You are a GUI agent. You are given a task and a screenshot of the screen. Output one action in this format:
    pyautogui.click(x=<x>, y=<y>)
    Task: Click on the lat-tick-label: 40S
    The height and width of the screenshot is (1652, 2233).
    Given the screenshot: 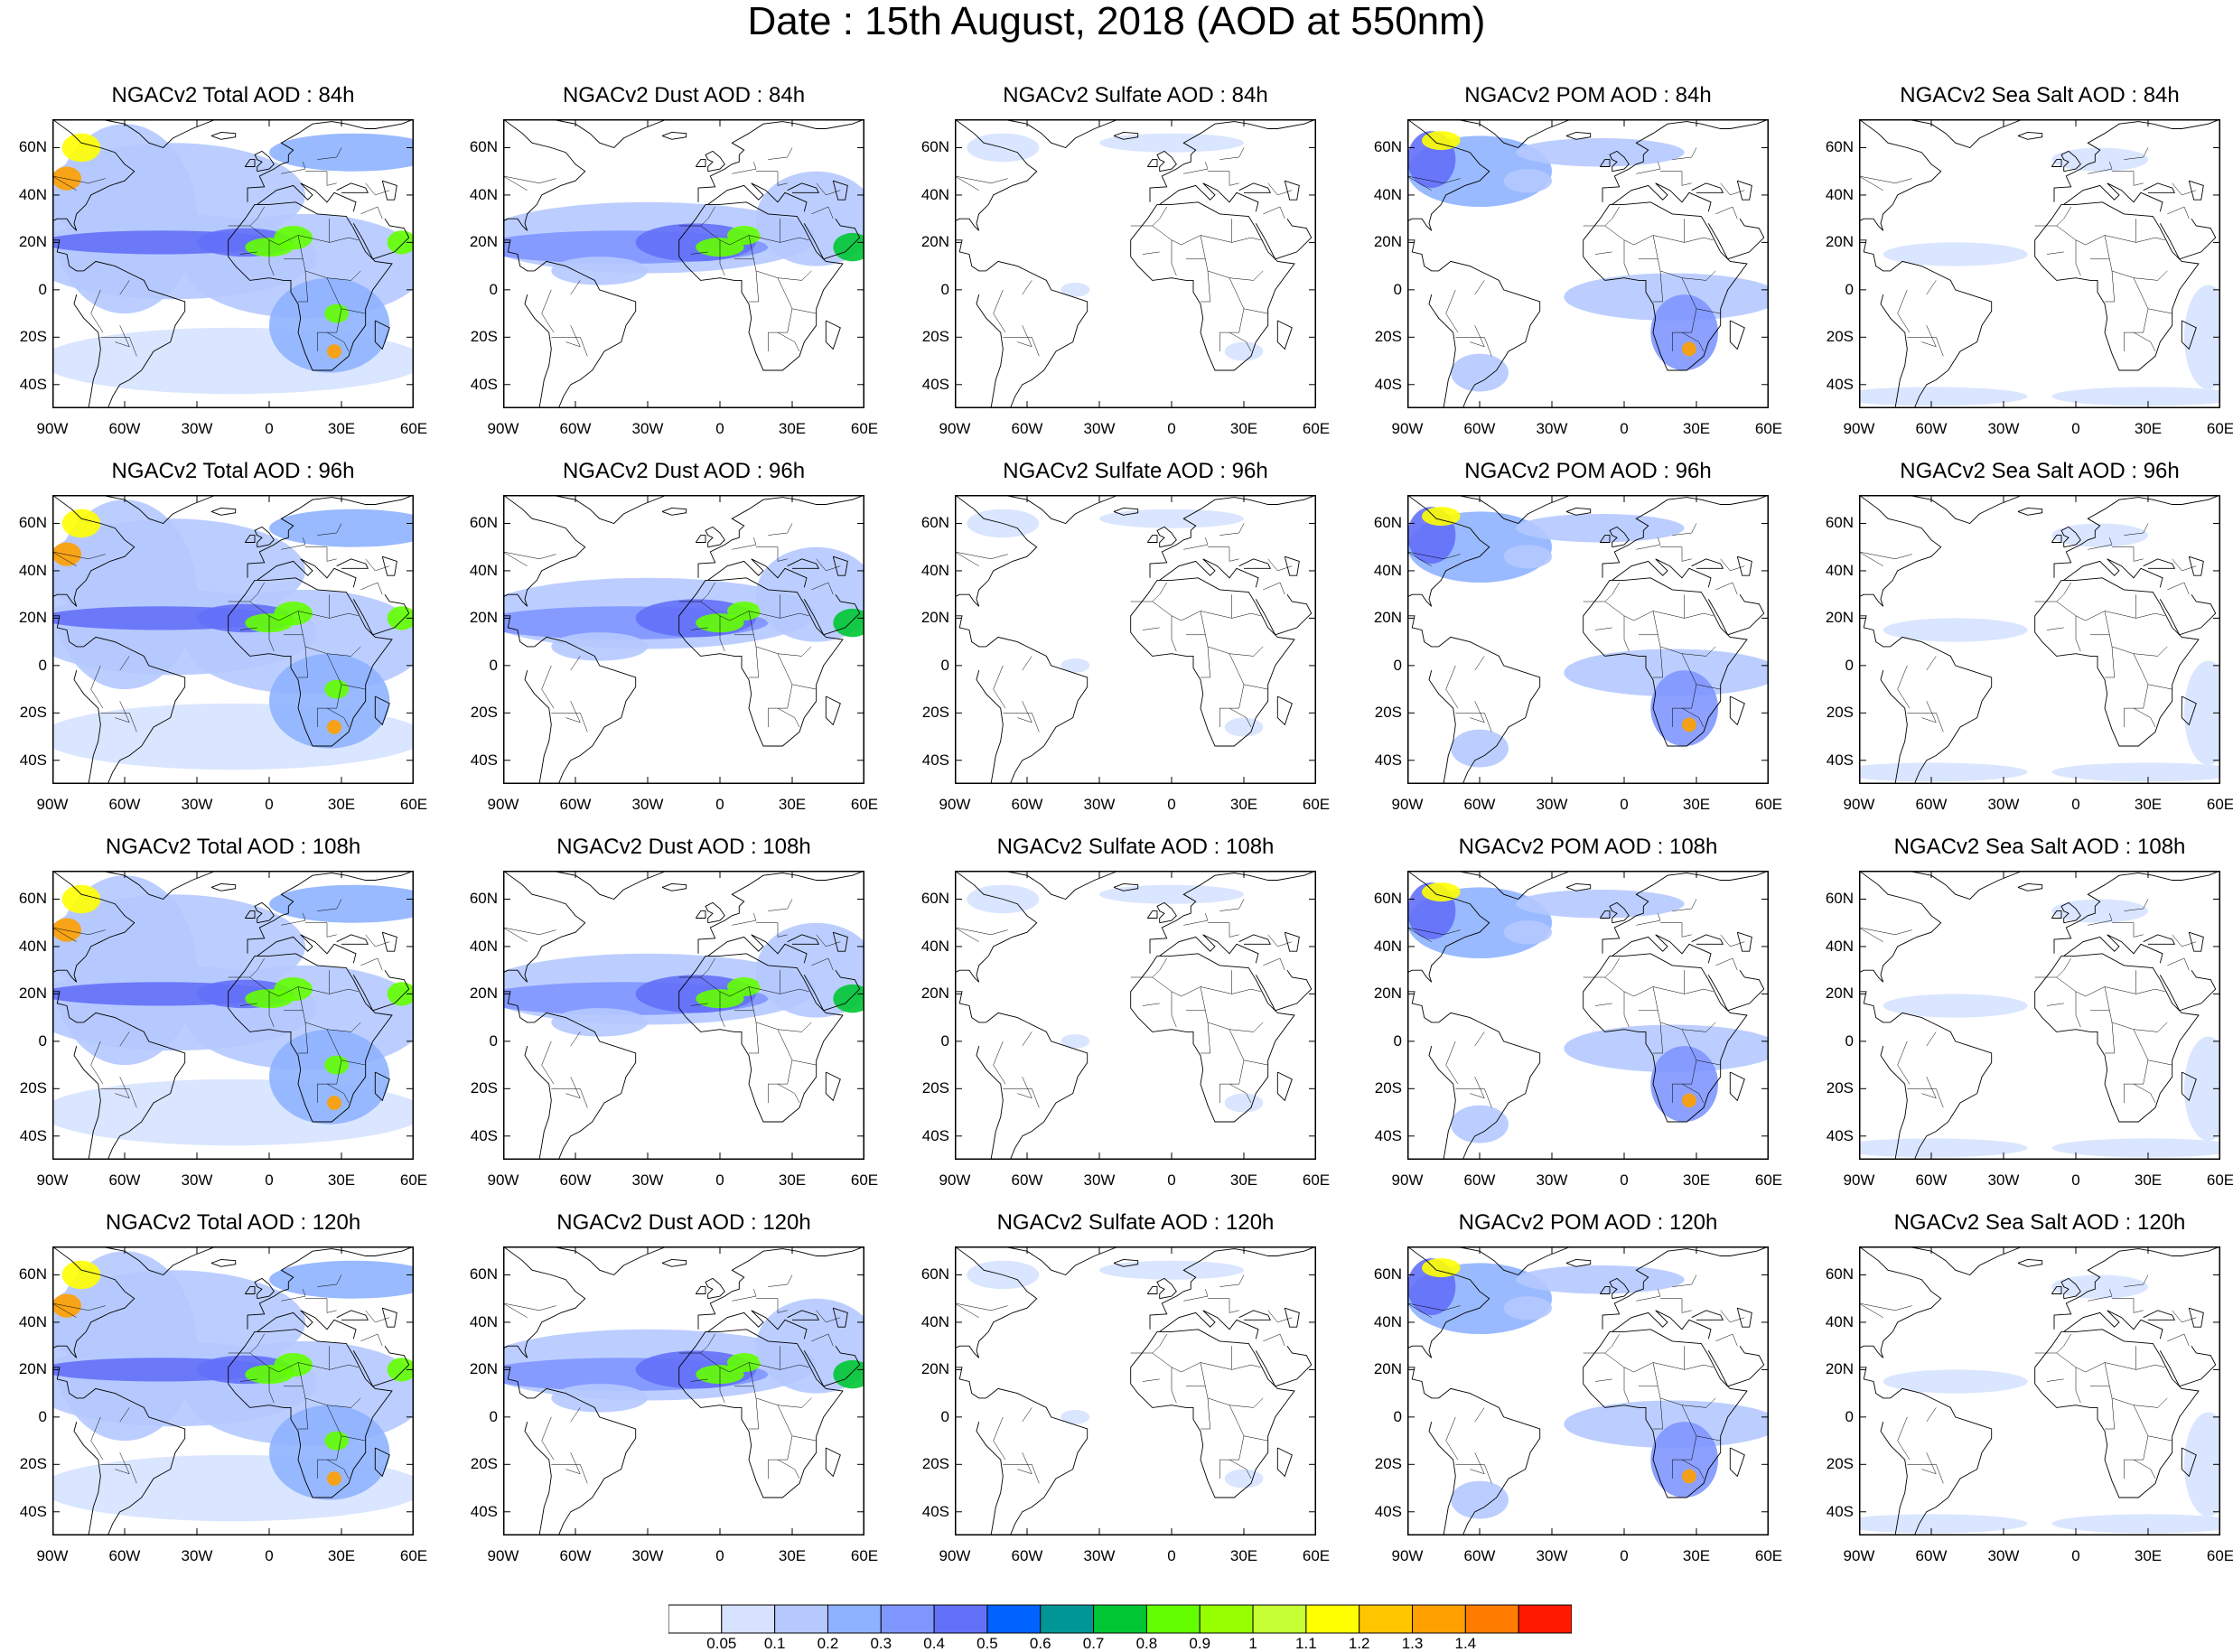 What is the action you would take?
    pyautogui.click(x=33, y=1511)
    